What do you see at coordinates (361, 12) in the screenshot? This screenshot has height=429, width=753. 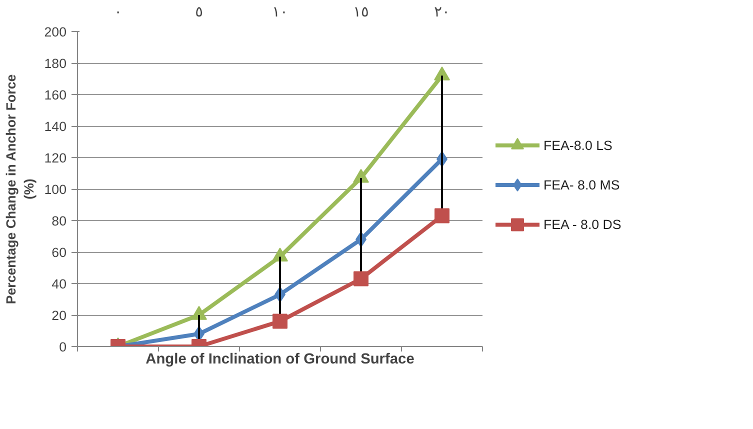 I see `x-tick-label: ١٥` at bounding box center [361, 12].